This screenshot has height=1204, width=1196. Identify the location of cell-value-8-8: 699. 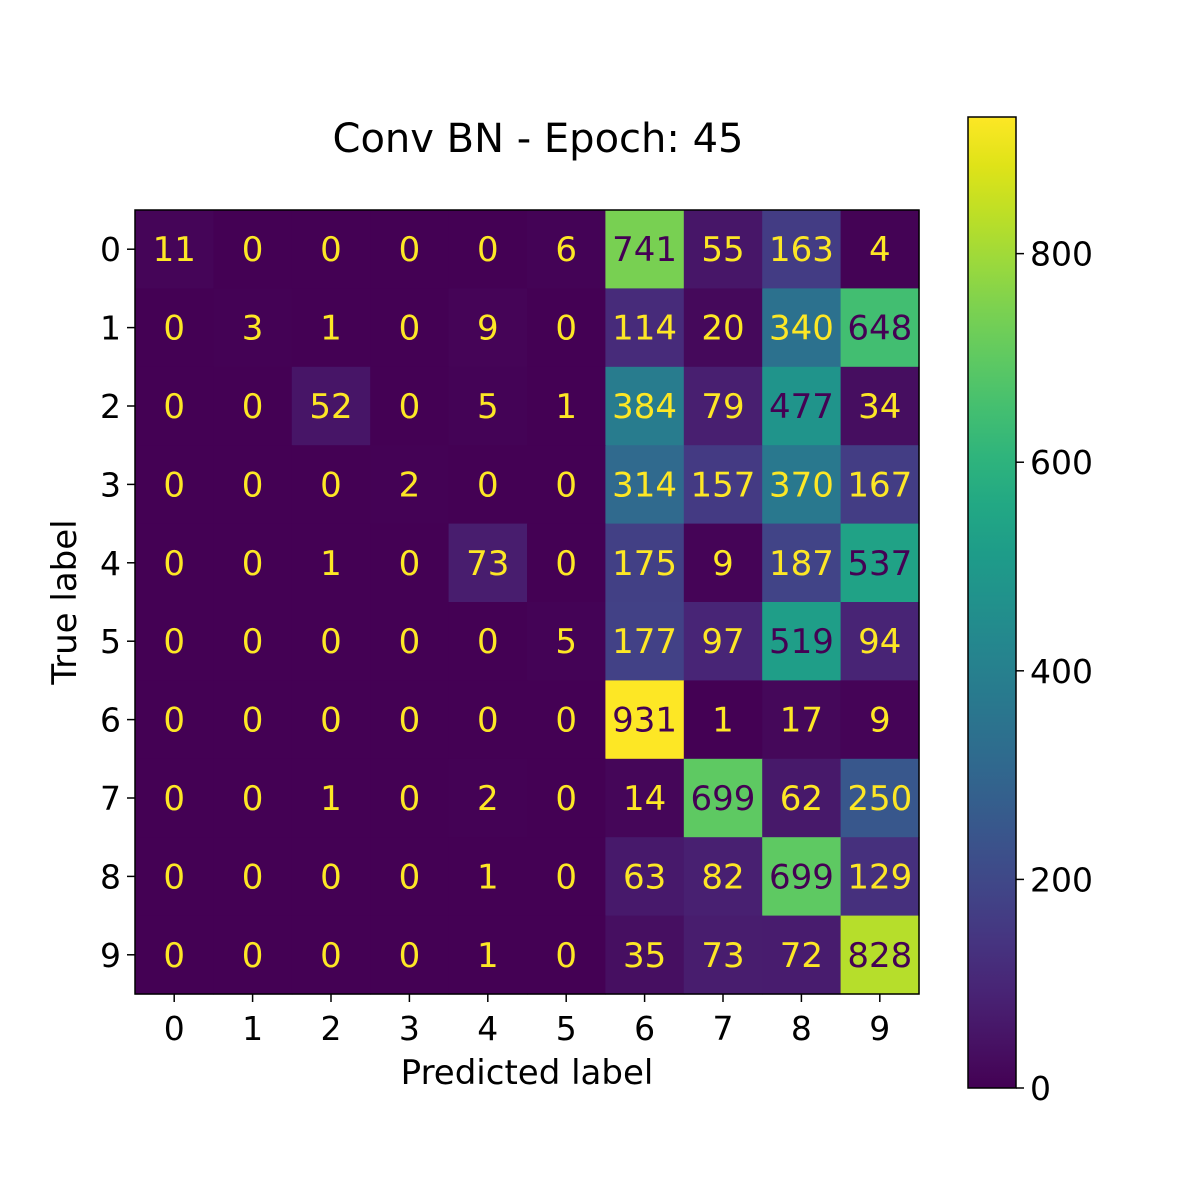
(801, 877).